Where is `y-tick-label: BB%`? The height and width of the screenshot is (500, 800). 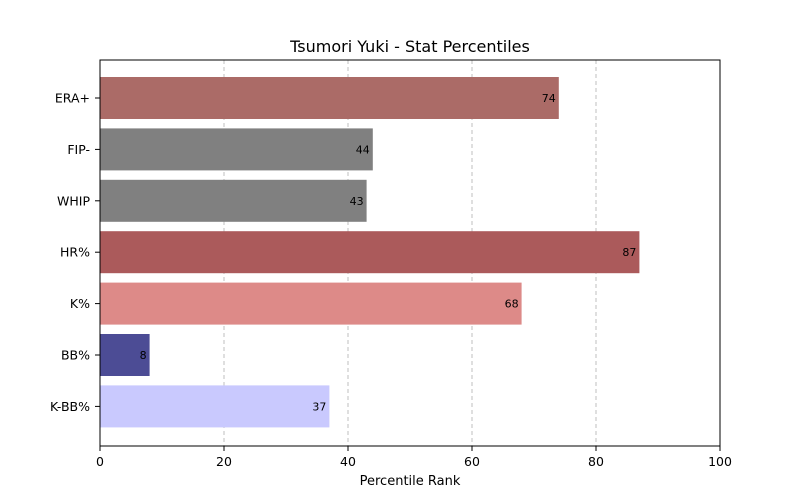
y-tick-label: BB% is located at coordinates (75, 355).